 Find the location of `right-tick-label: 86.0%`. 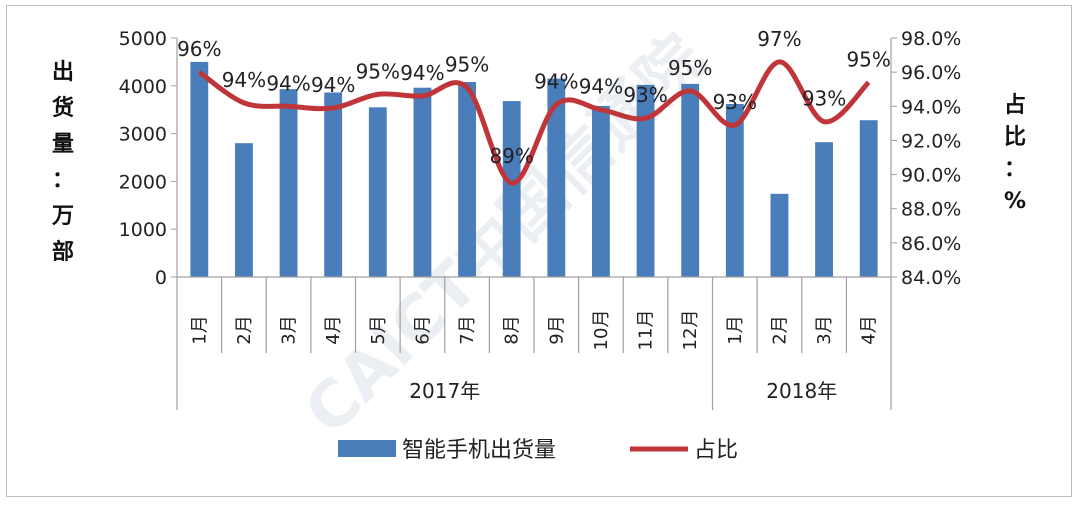

right-tick-label: 86.0% is located at coordinates (931, 244).